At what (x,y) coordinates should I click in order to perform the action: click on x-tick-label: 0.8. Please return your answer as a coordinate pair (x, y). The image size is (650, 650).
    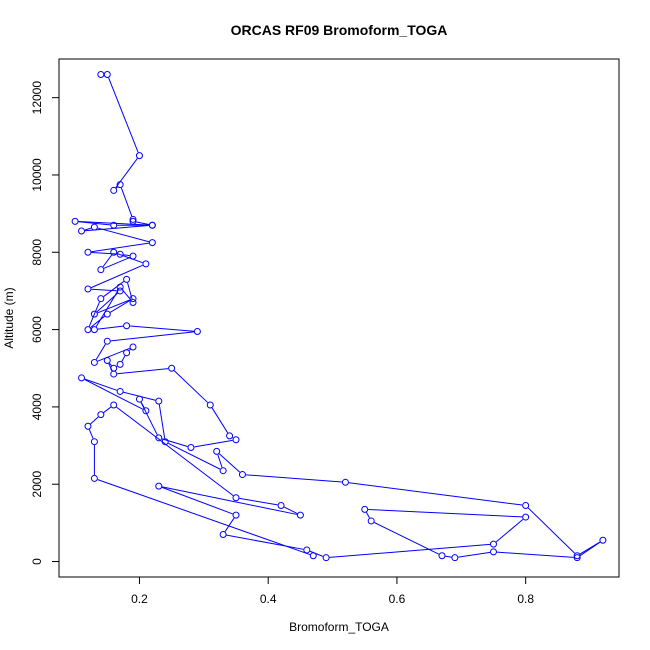
    Looking at the image, I should click on (525, 599).